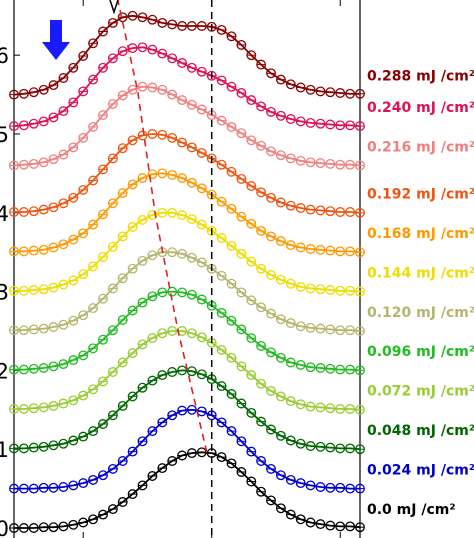 Image resolution: width=474 pixels, height=538 pixels. I want to click on y-tick-label: 3, so click(4, 293).